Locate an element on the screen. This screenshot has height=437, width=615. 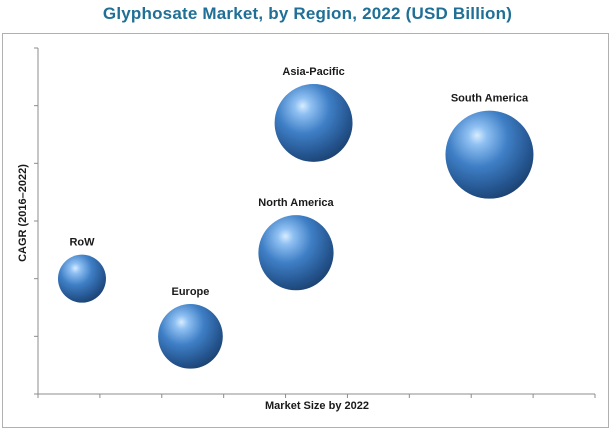
x-axis-title: Market Size by 2022 is located at coordinates (317, 406).